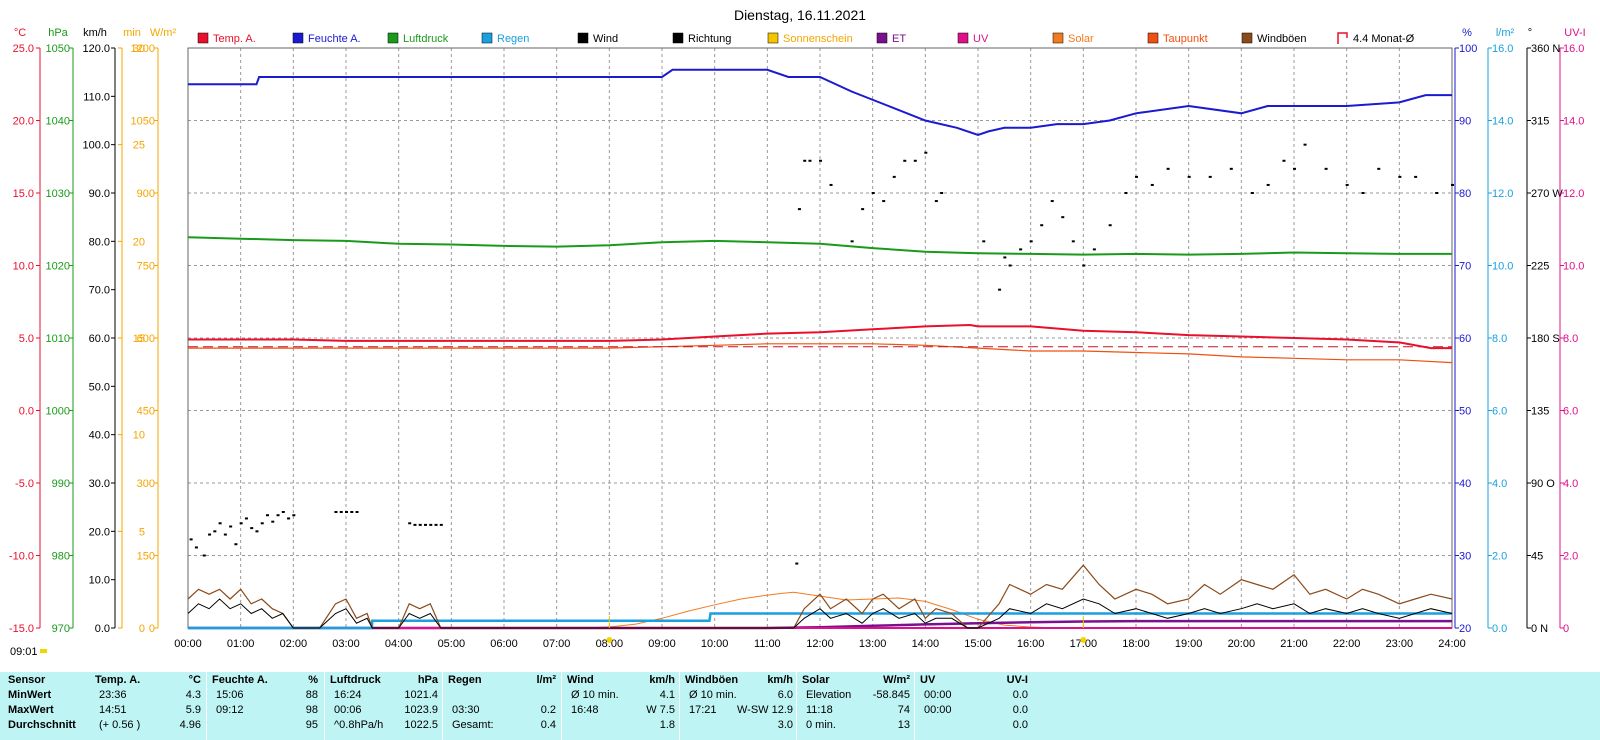  Describe the element at coordinates (821, 725) in the screenshot. I see `stats-avg-extra: 0 min.` at that location.